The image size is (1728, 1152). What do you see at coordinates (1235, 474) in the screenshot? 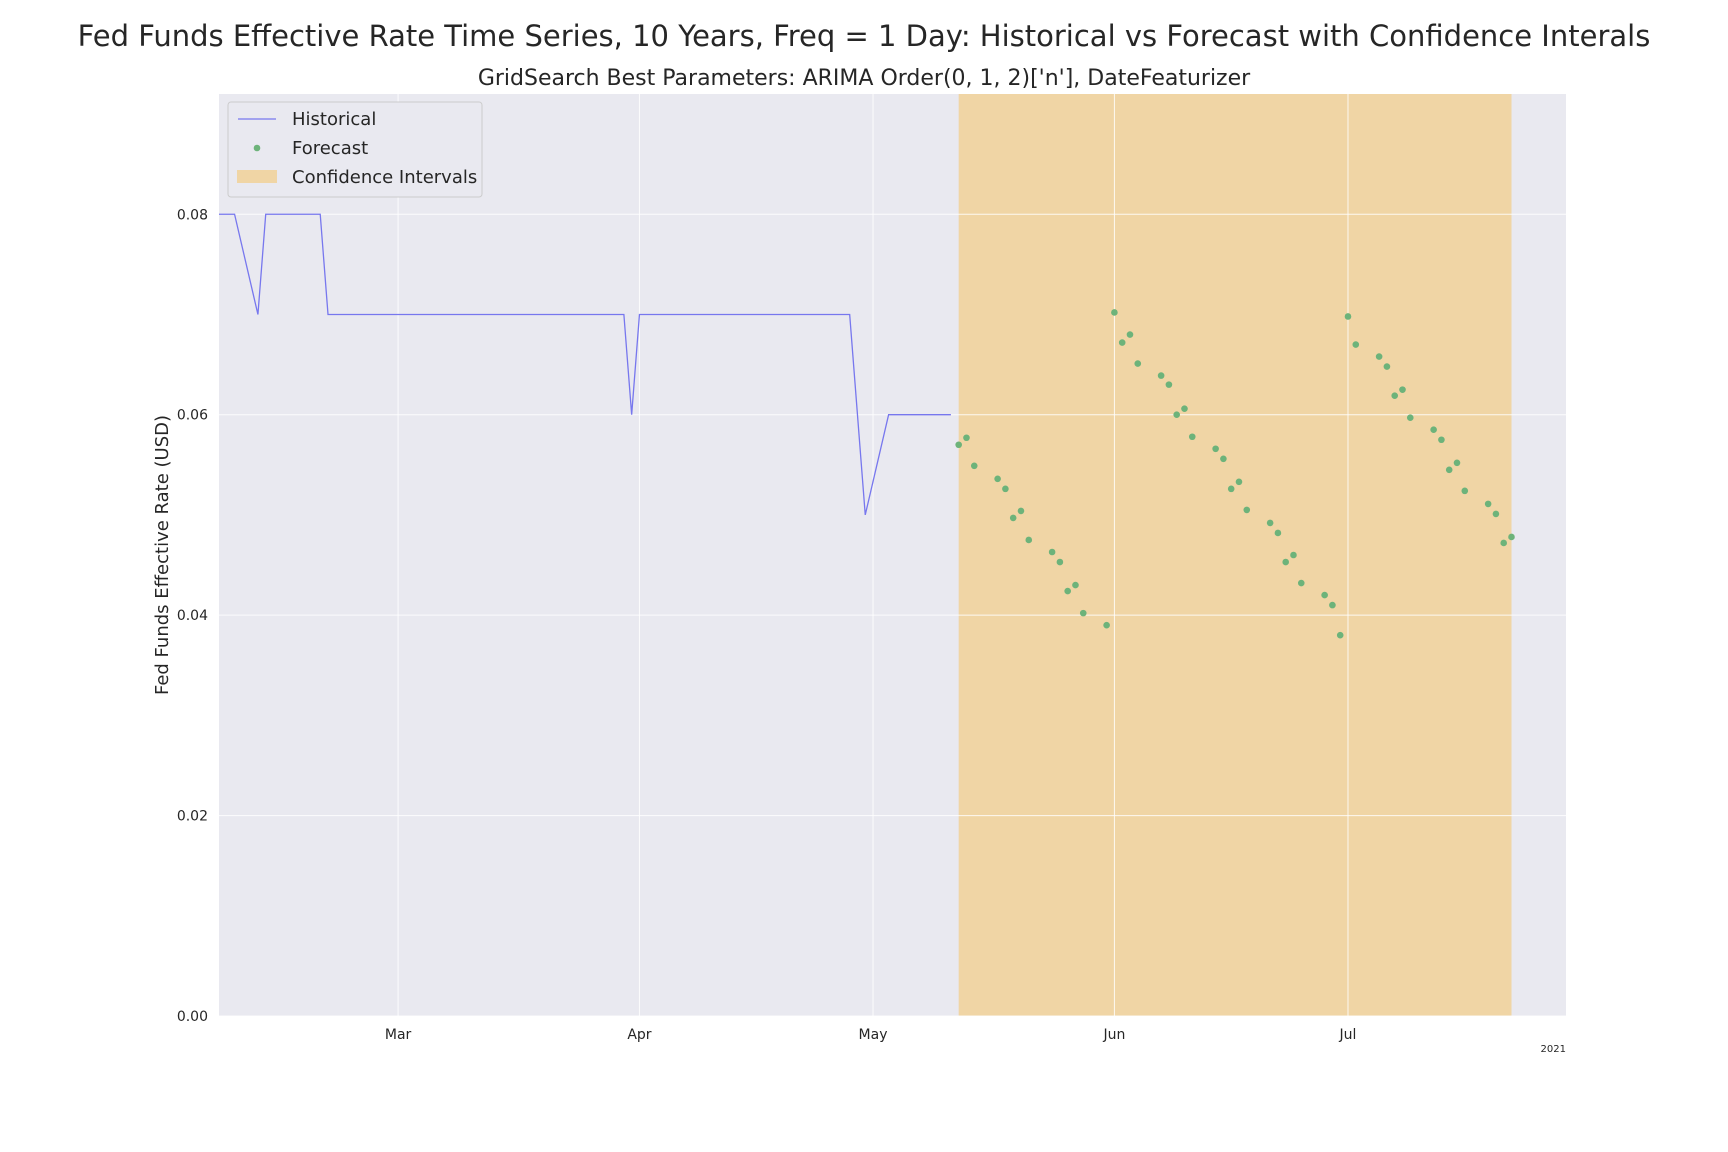
I see `forecast-series` at bounding box center [1235, 474].